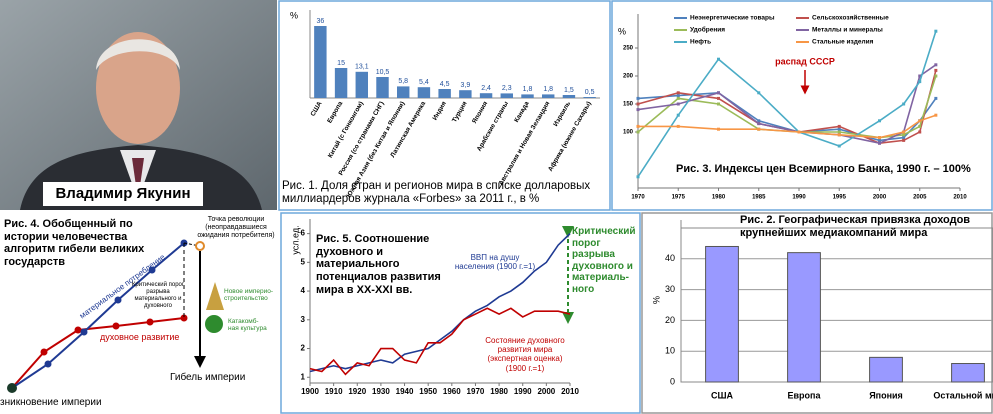 This screenshot has width=993, height=414. What do you see at coordinates (670, 258) in the screenshot?
I see `y-tick-label: 40` at bounding box center [670, 258].